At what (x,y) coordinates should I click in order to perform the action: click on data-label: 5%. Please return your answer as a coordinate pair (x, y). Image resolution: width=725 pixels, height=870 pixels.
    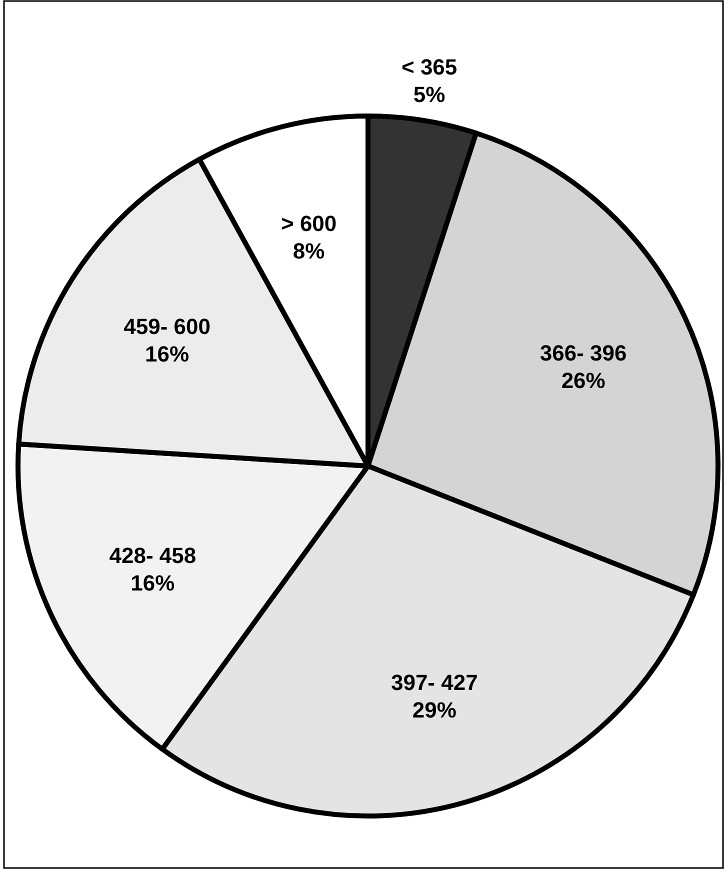
    Looking at the image, I should click on (429, 94).